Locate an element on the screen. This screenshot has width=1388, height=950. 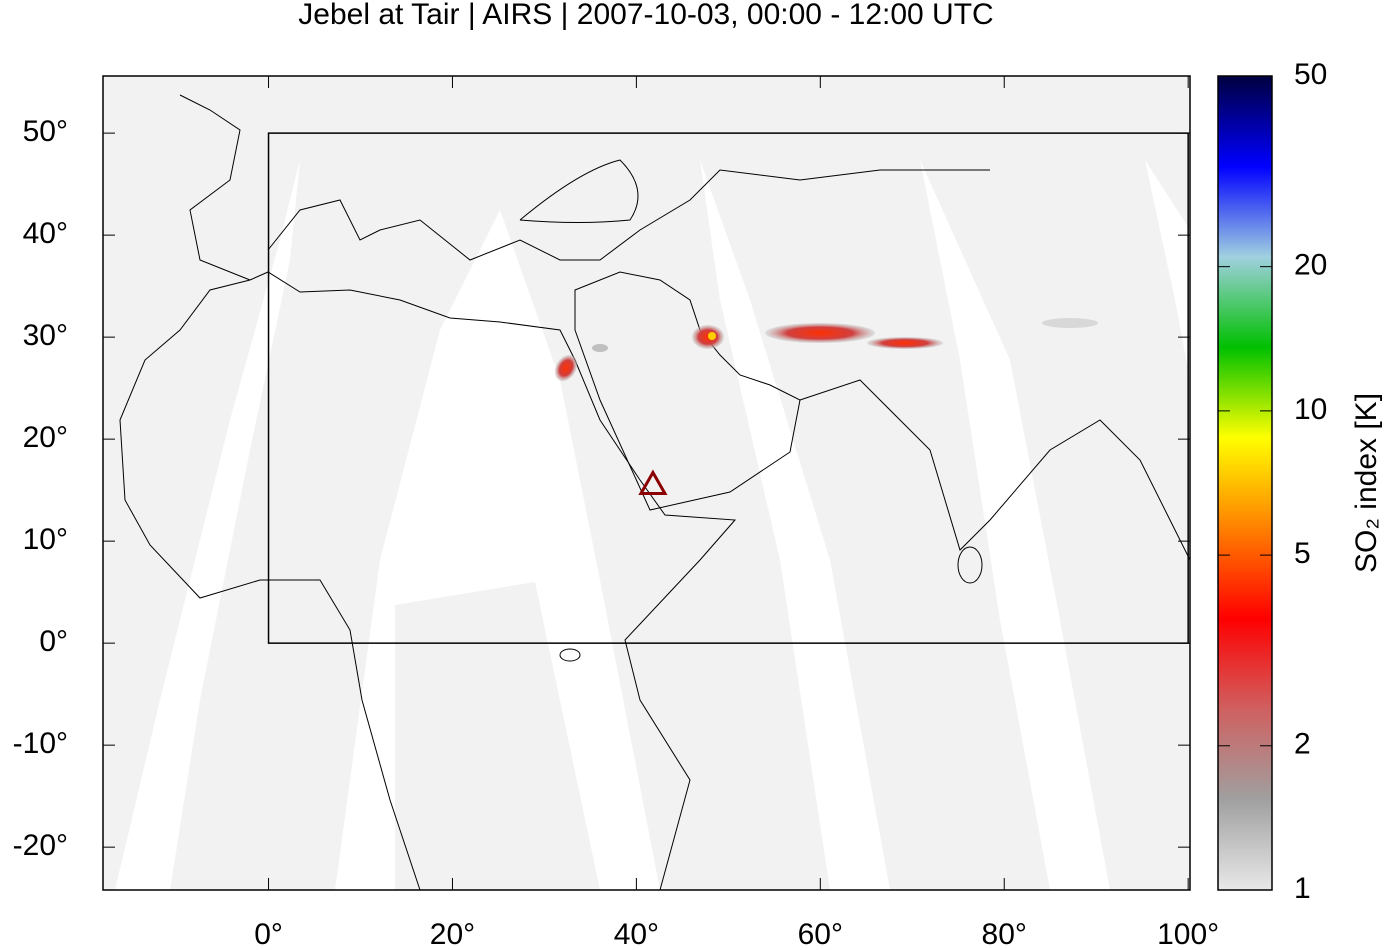
colorbar-tick-label: 1 is located at coordinates (1302, 888).